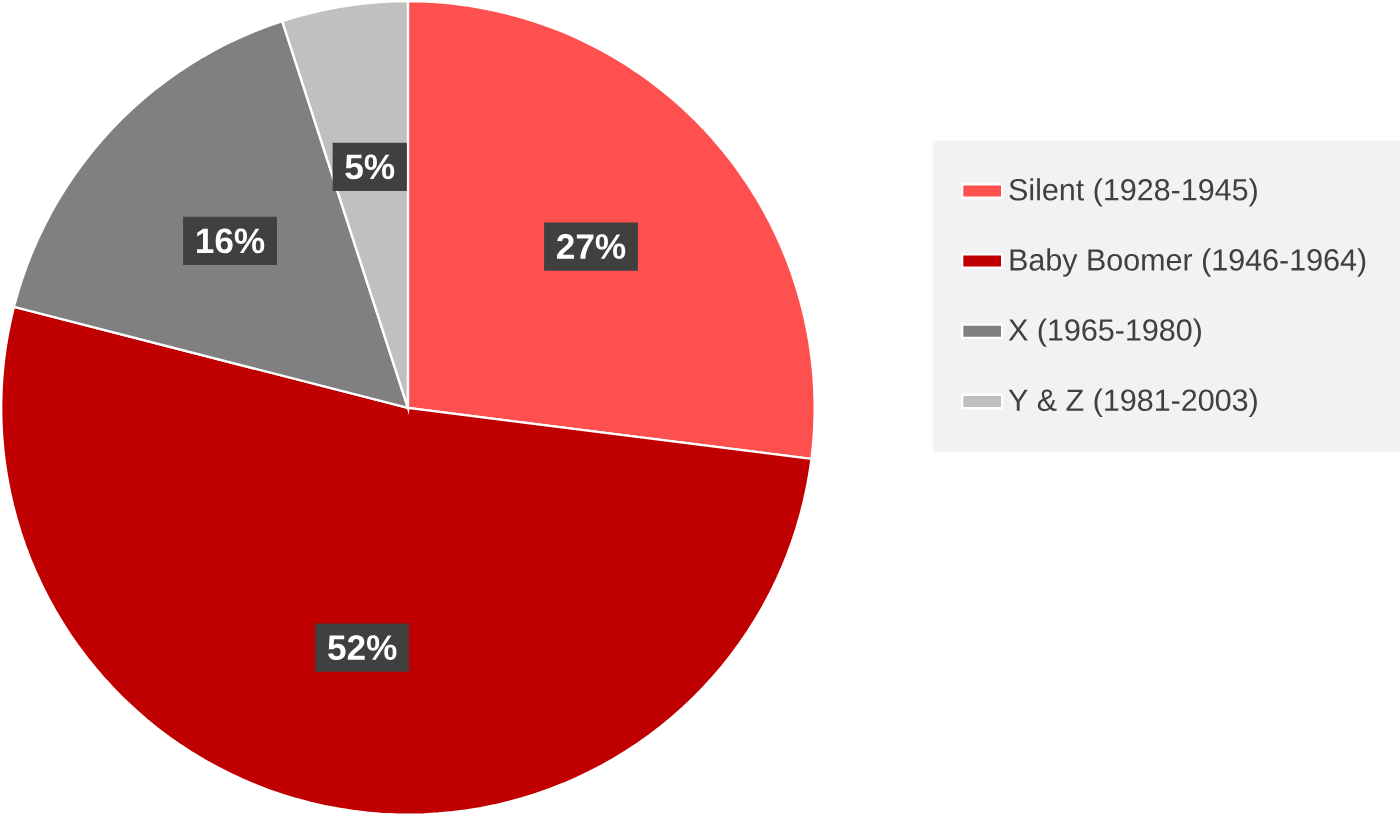 The width and height of the screenshot is (1400, 816). Describe the element at coordinates (1104, 332) in the screenshot. I see `legend-label: X (1965-1980)` at that location.